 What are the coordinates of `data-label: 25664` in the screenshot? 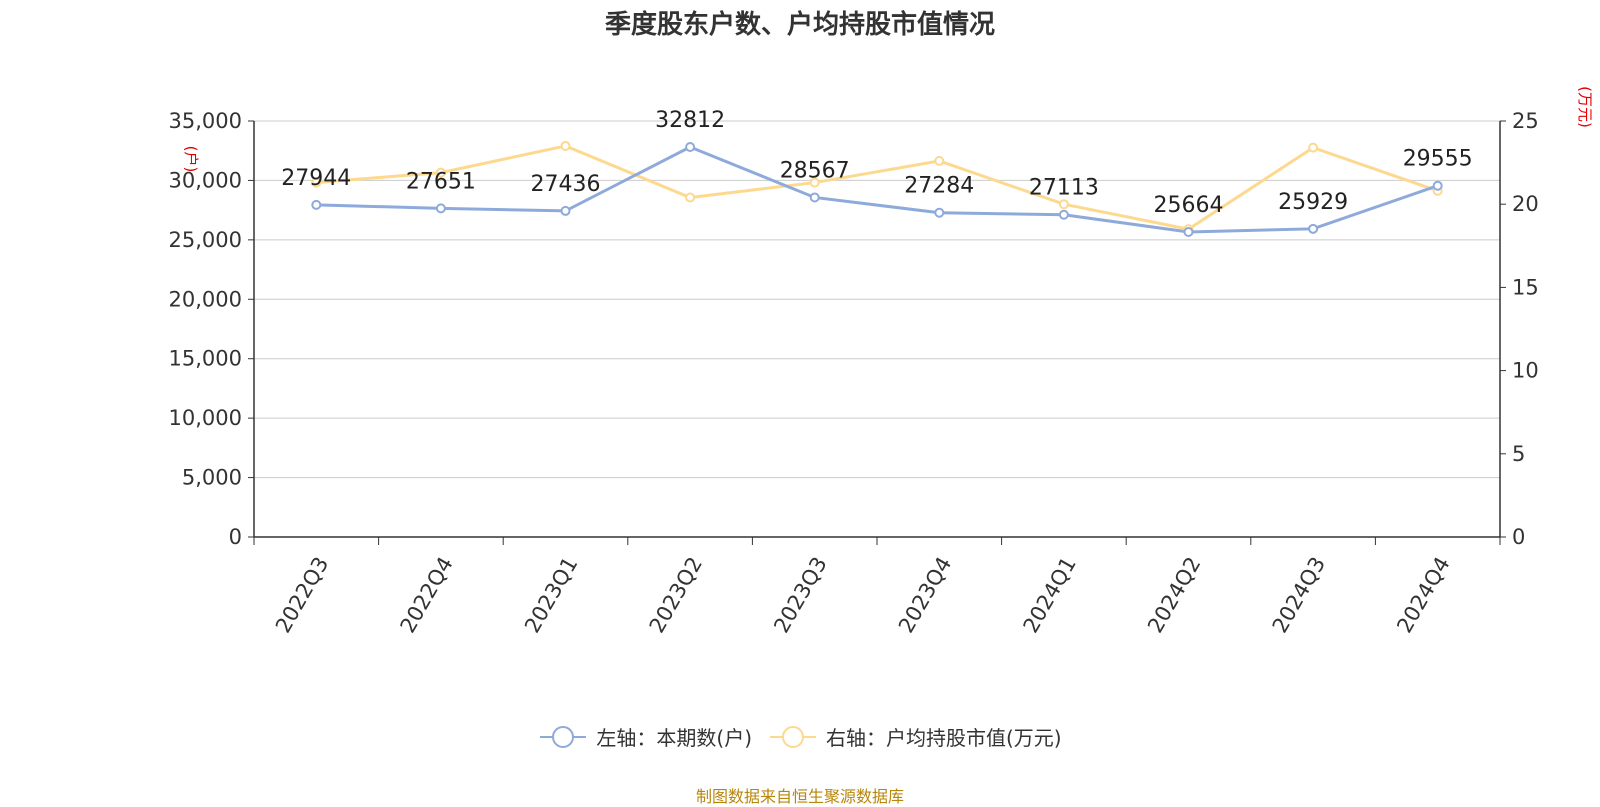 It's located at (1189, 205).